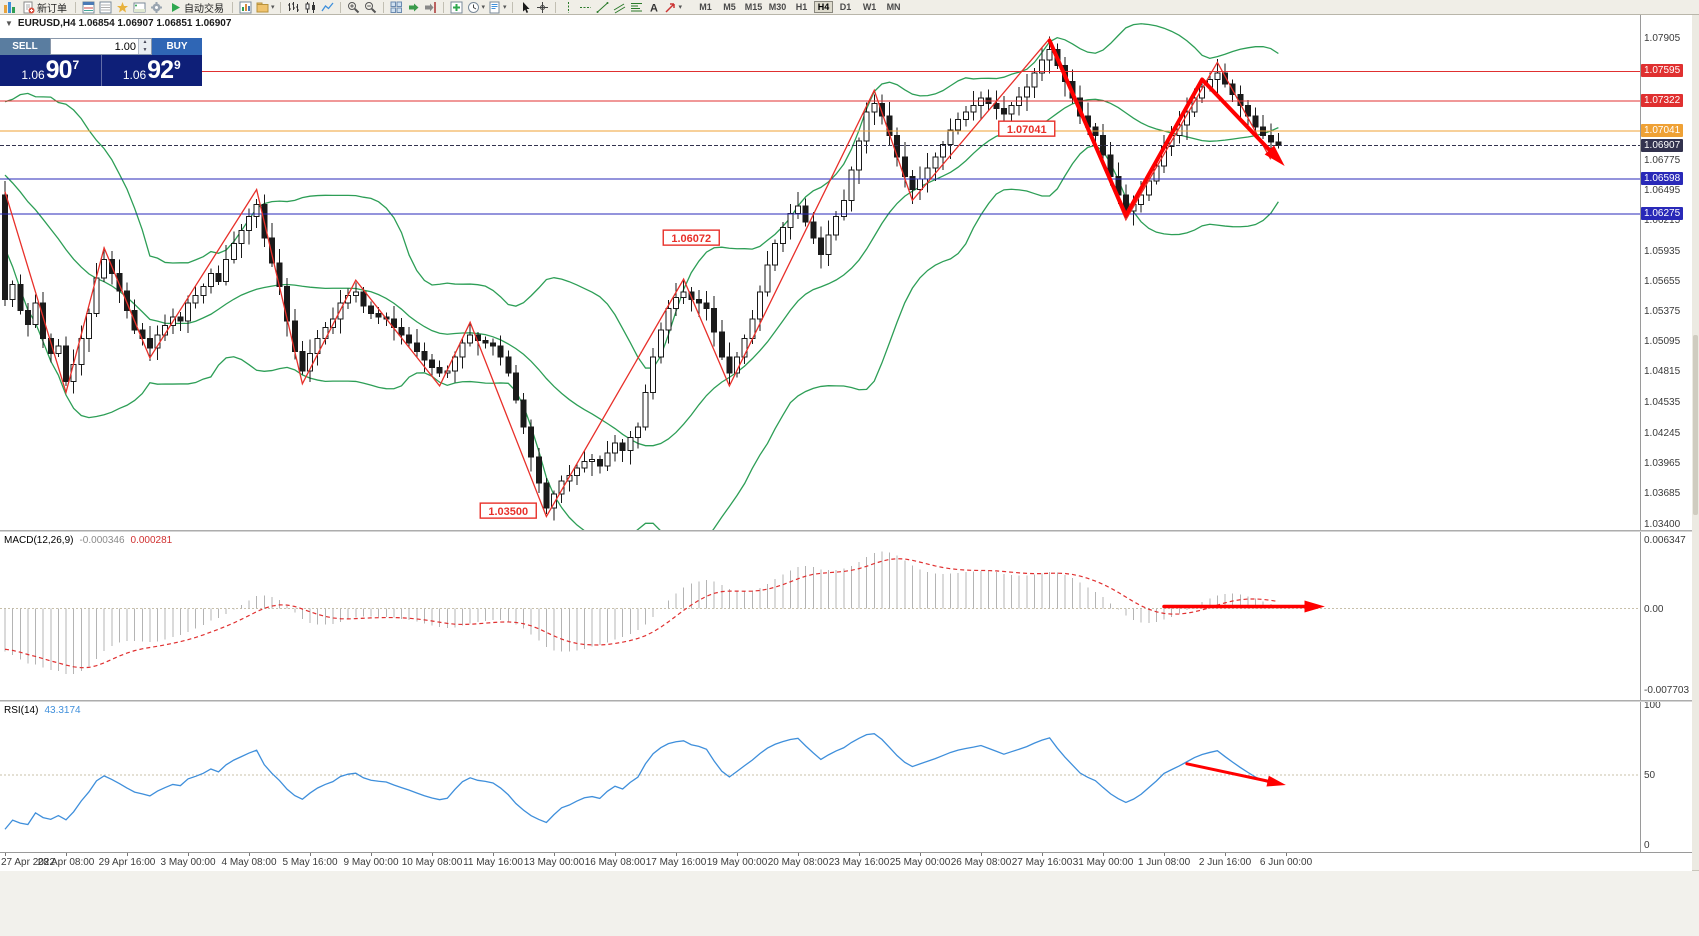 This screenshot has width=1699, height=936. Describe the element at coordinates (846, 531) in the screenshot. I see `macd-panel-divider` at that location.